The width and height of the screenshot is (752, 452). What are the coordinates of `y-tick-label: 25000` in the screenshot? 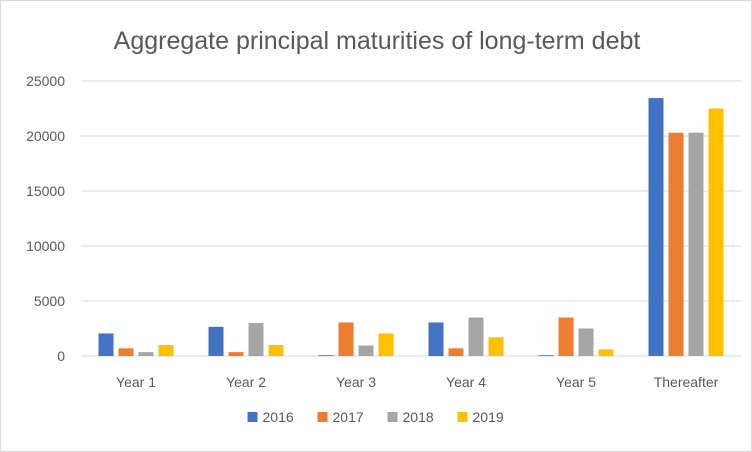 It's located at (45, 81).